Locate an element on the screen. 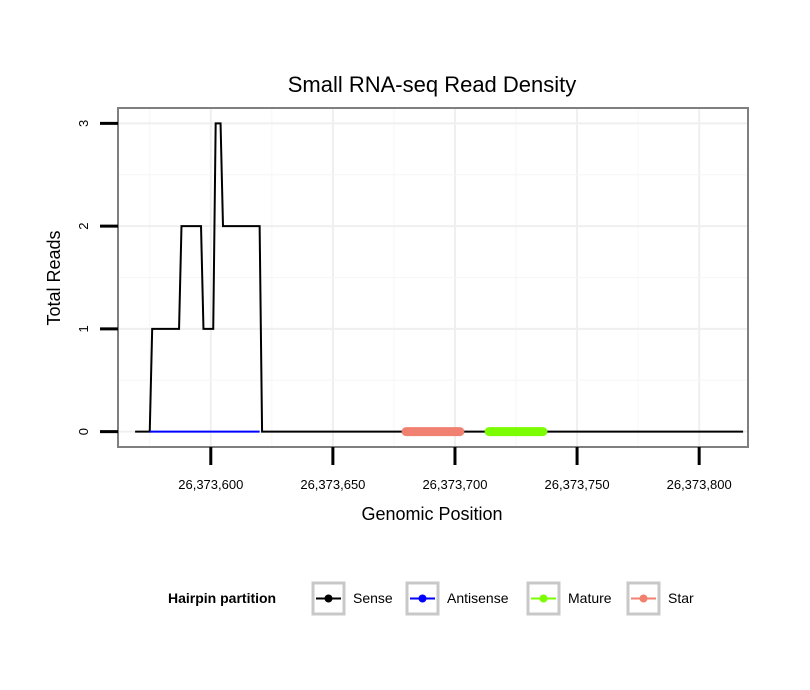 Image resolution: width=810 pixels, height=690 pixels. legend-title: Hairpin partition is located at coordinates (222, 598).